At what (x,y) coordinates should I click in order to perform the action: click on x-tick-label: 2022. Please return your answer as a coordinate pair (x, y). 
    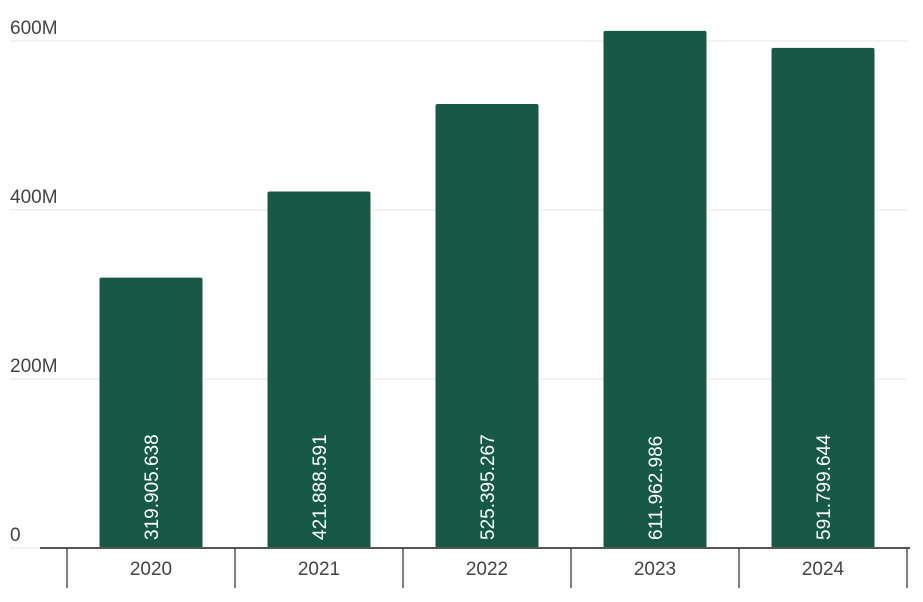
    Looking at the image, I should click on (487, 569).